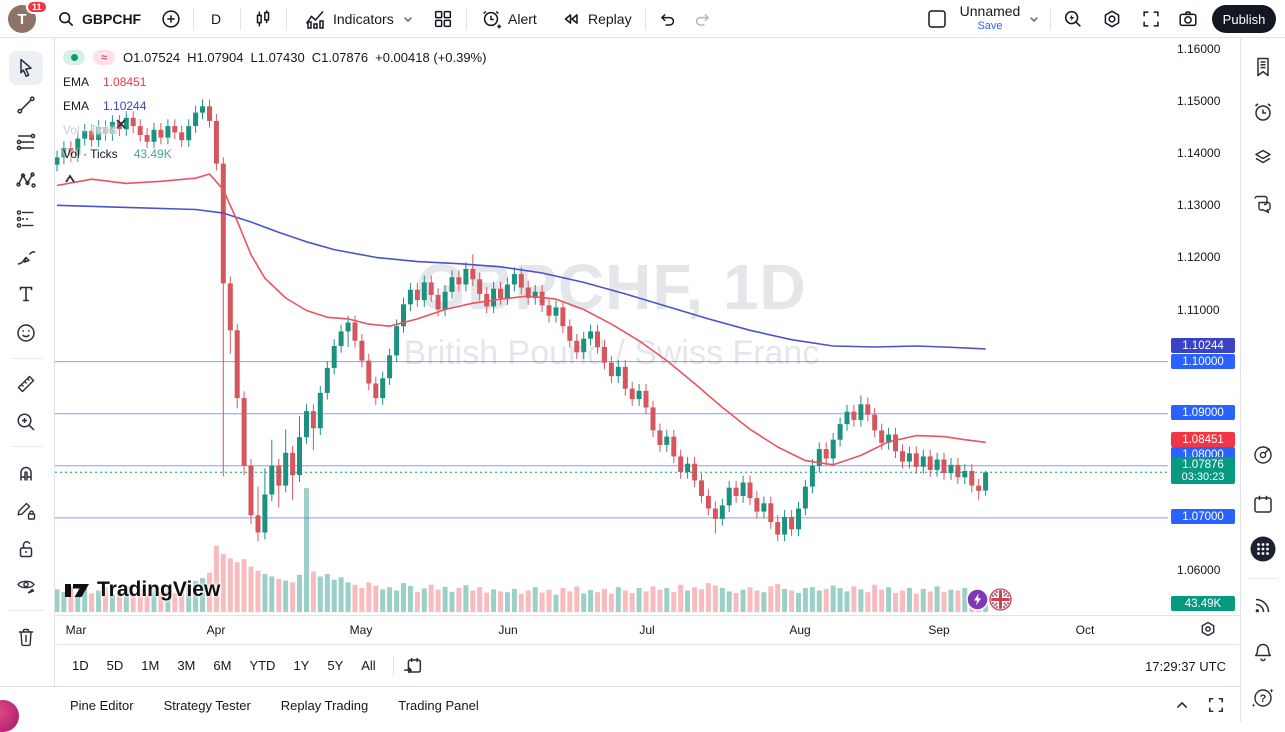  Describe the element at coordinates (70, 178) in the screenshot. I see `arrow-up-mark` at that location.